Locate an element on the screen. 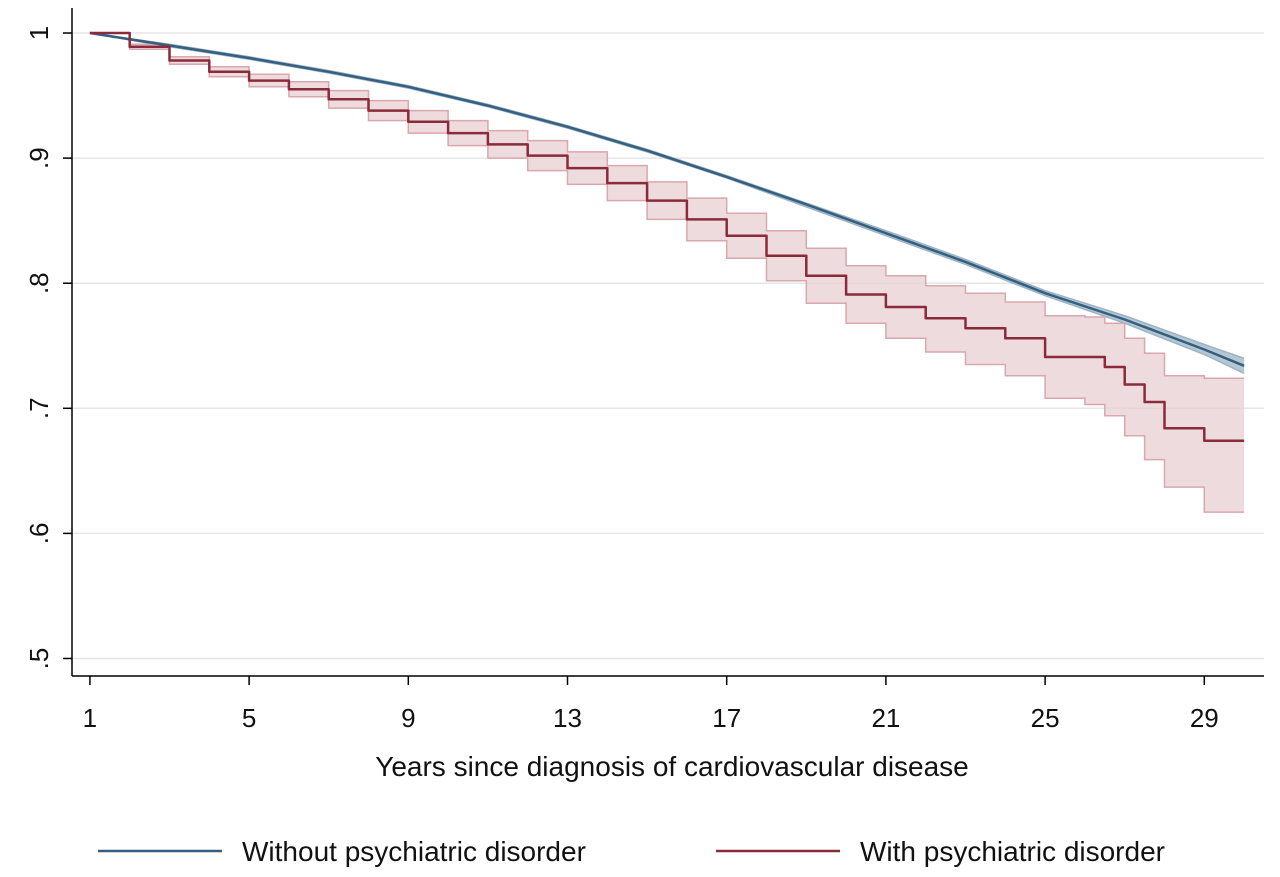  y-tick-label: .8 is located at coordinates (39, 283).